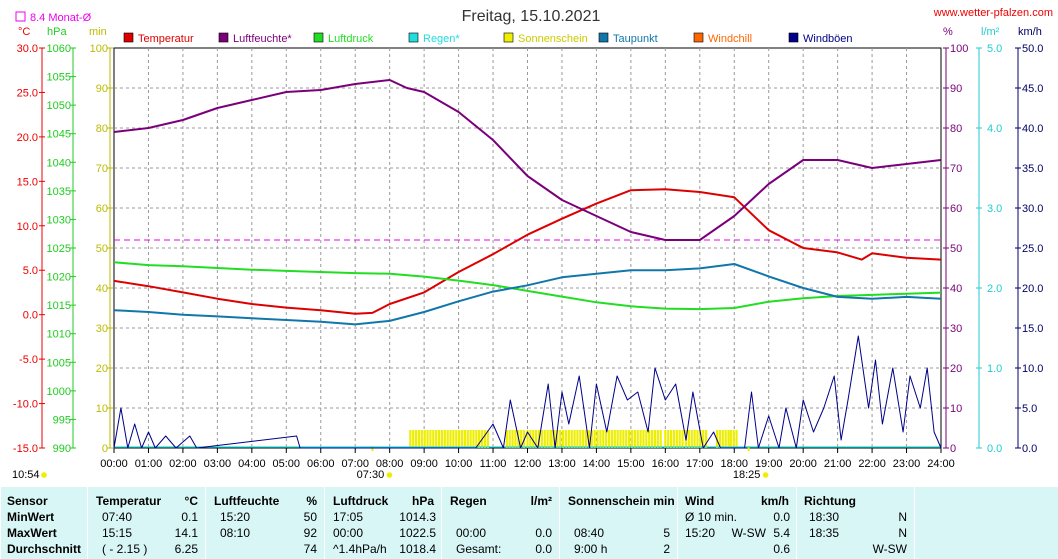  What do you see at coordinates (27, 93) in the screenshot?
I see `temperature-axis-label: 25.0` at bounding box center [27, 93].